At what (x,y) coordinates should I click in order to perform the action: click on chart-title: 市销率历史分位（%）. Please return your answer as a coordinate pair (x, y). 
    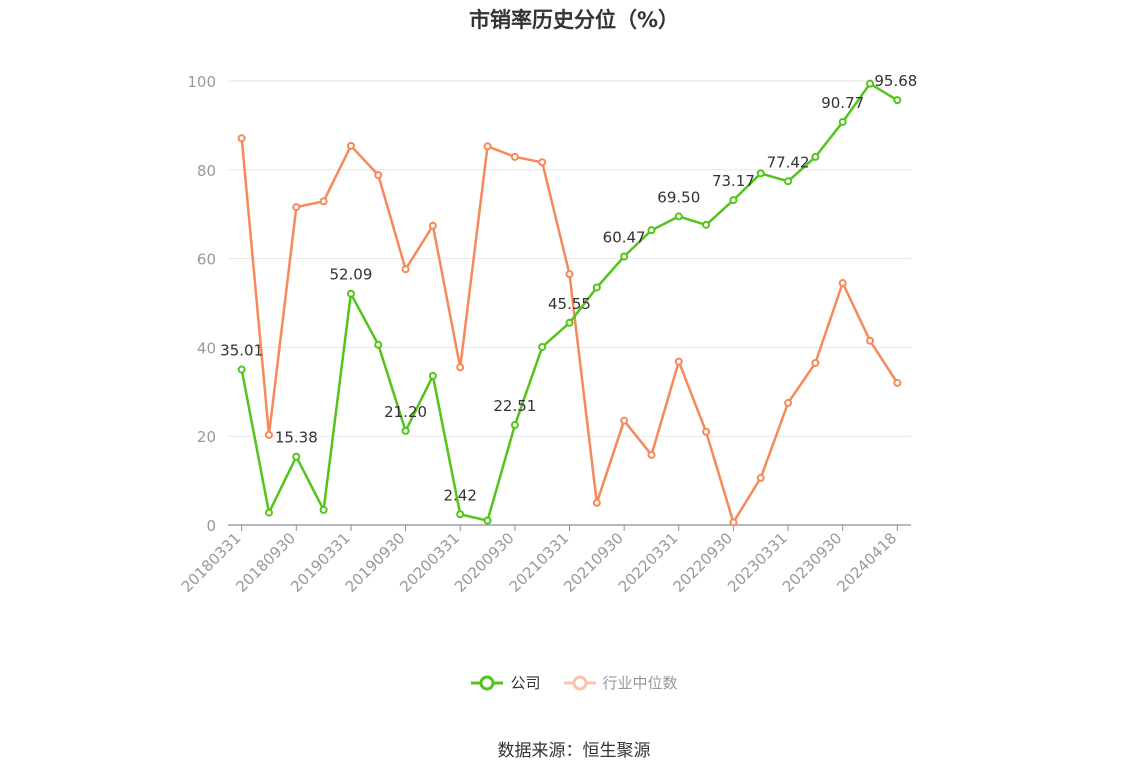
    Looking at the image, I should click on (574, 20).